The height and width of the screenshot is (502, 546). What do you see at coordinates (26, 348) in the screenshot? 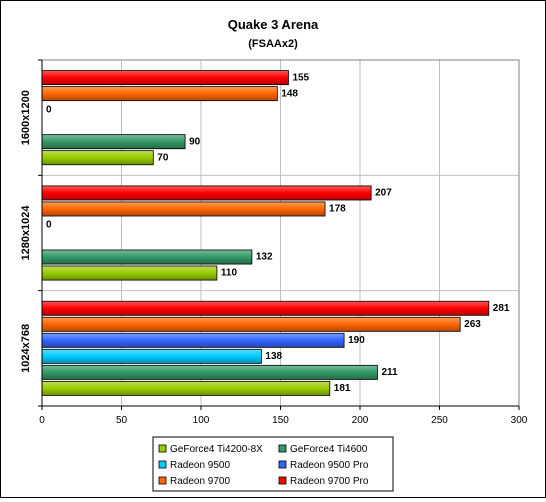
I see `category-label: 1024x768` at bounding box center [26, 348].